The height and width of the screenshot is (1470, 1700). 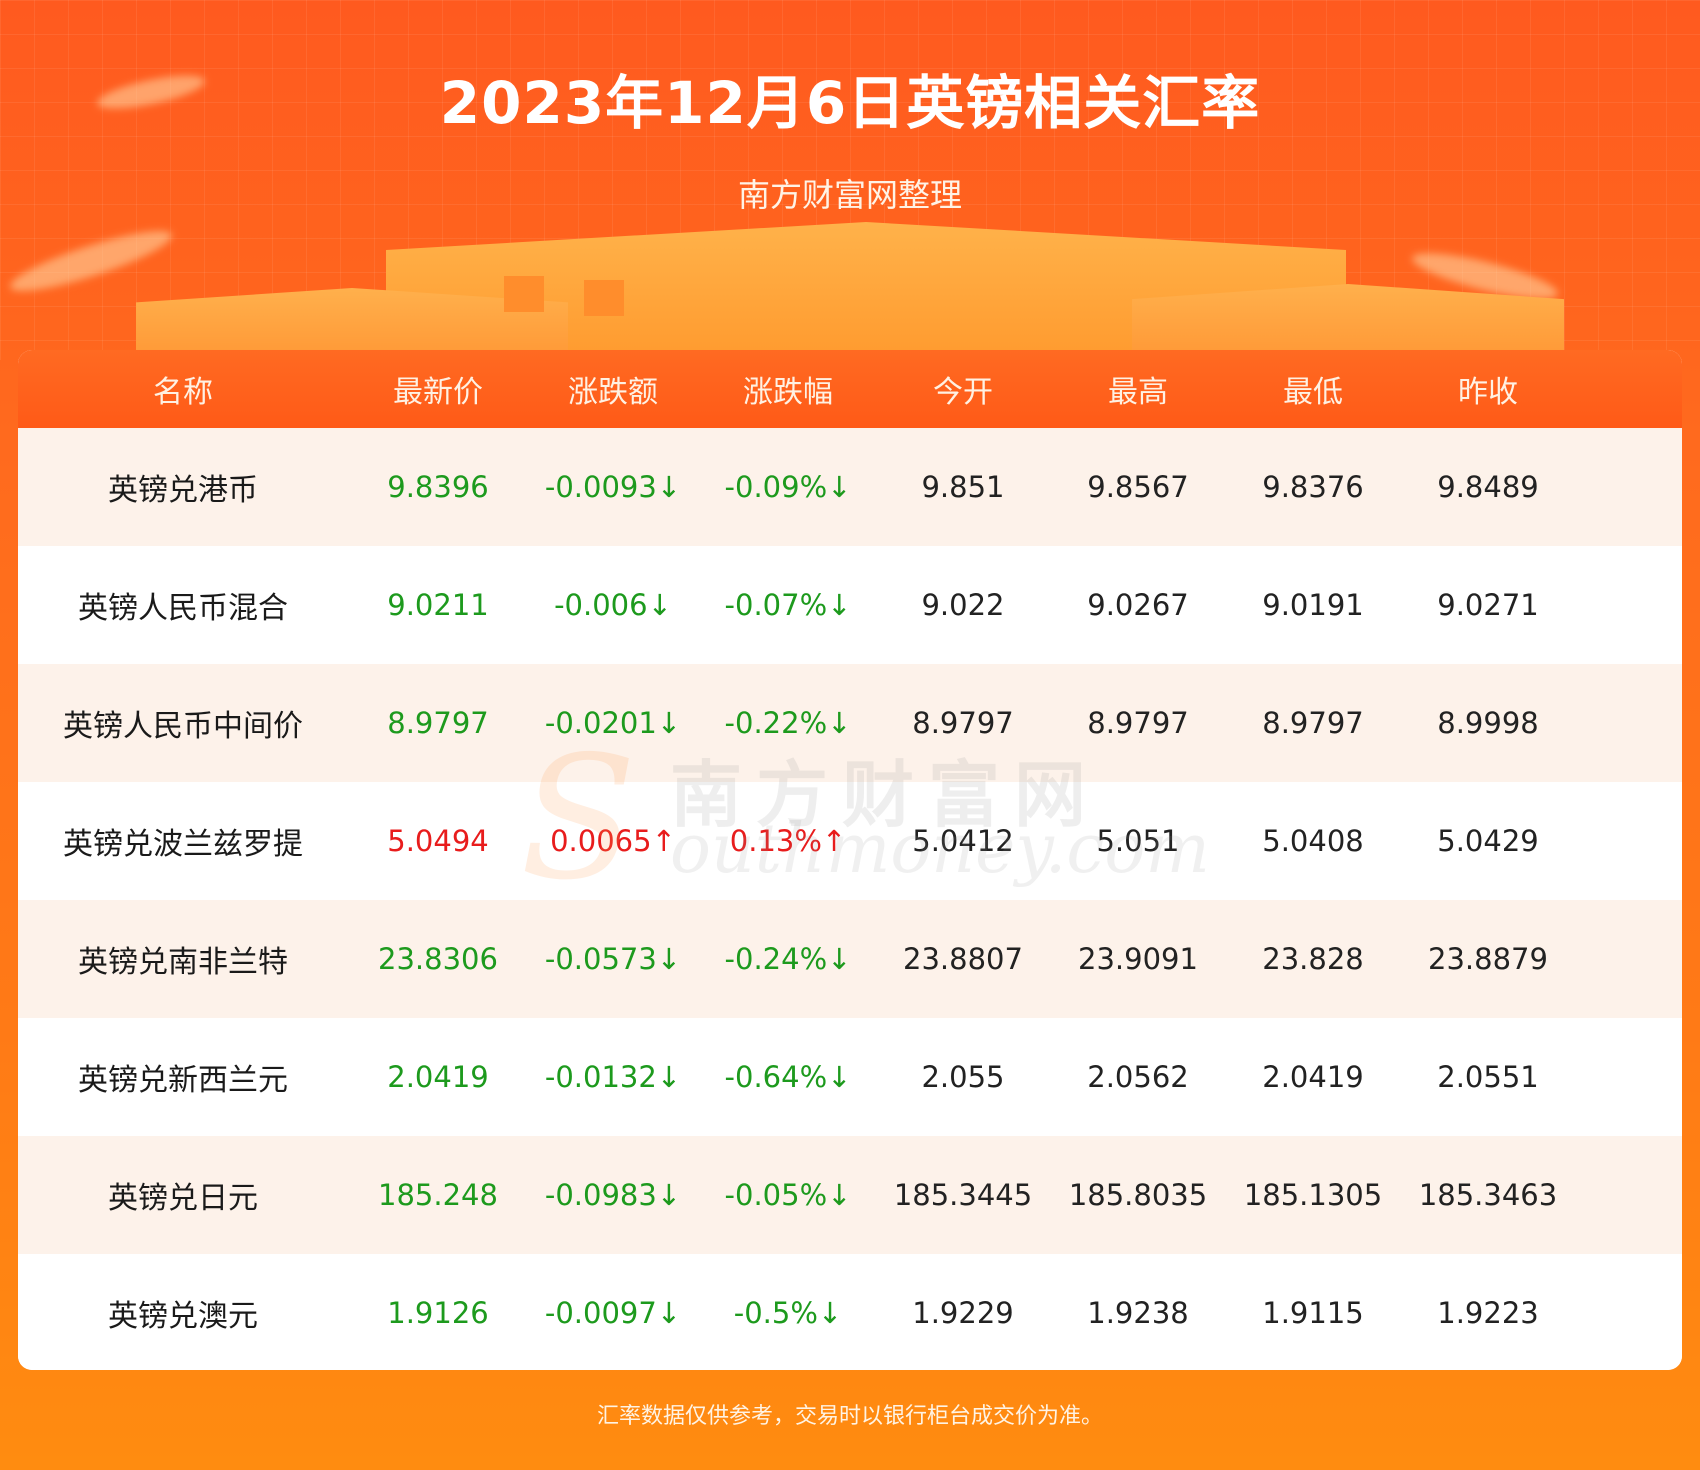 I want to click on cell-prev-close: 8.9998, so click(x=1488, y=723).